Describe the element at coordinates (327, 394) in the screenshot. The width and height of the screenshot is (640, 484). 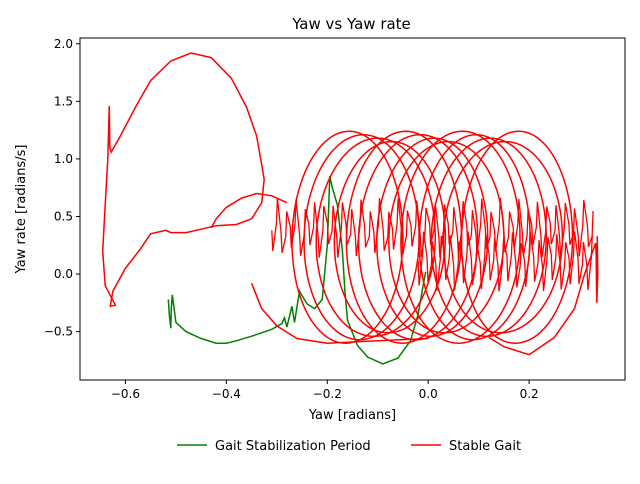
I see `x-tick-label: −0.2` at that location.